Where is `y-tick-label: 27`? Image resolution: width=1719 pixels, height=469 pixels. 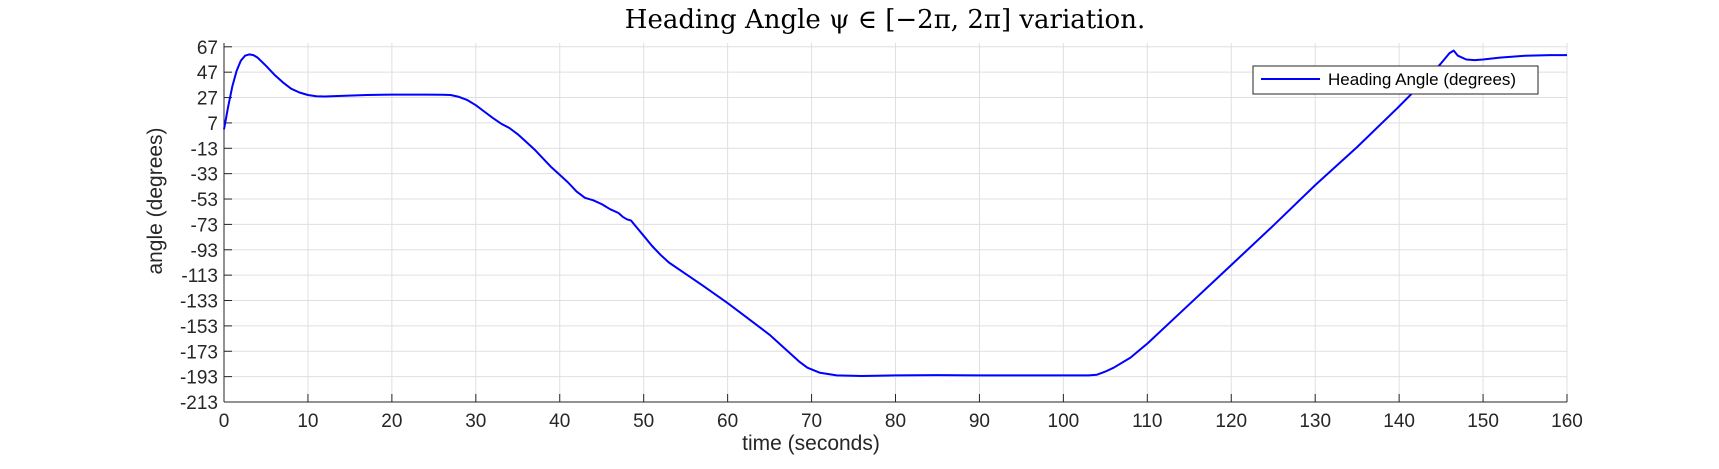
y-tick-label: 27 is located at coordinates (207, 99).